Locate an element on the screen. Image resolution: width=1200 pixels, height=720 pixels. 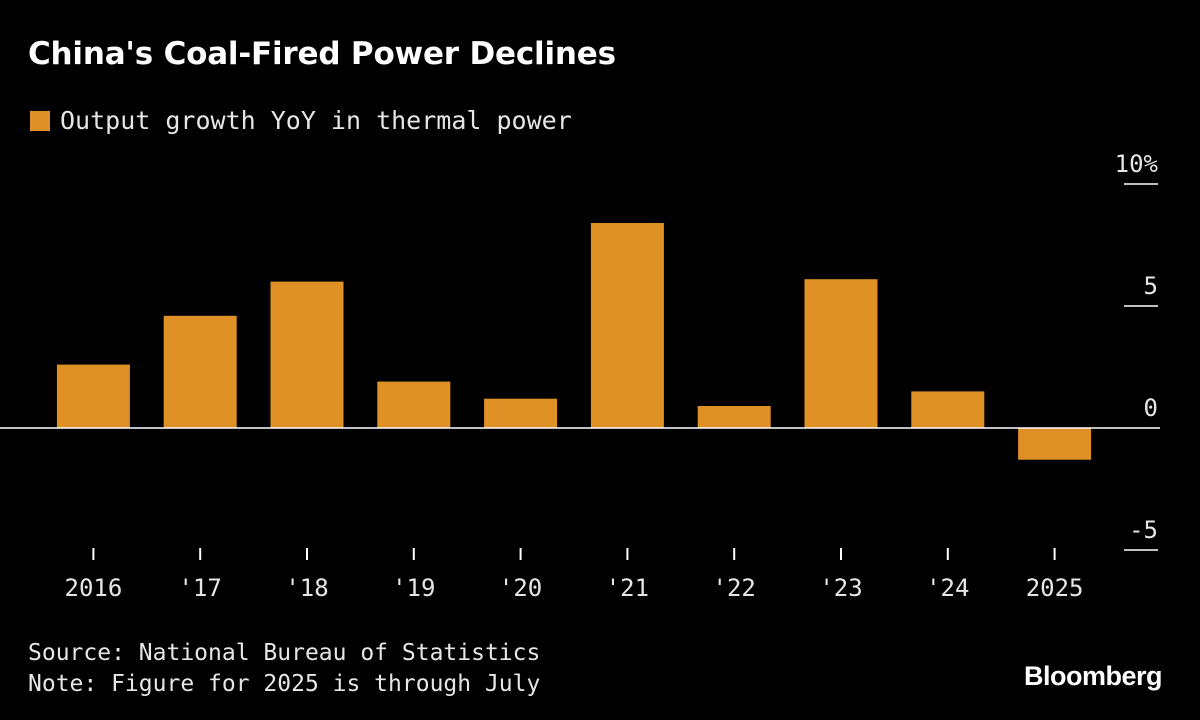
x-tick-label-3: '19 is located at coordinates (413, 588).